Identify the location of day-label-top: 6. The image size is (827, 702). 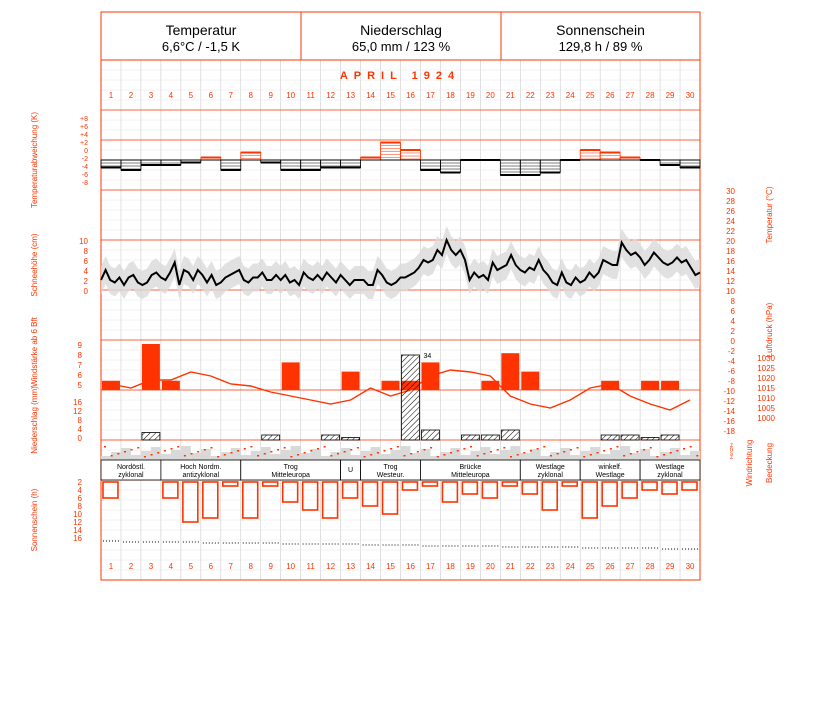
(211, 95).